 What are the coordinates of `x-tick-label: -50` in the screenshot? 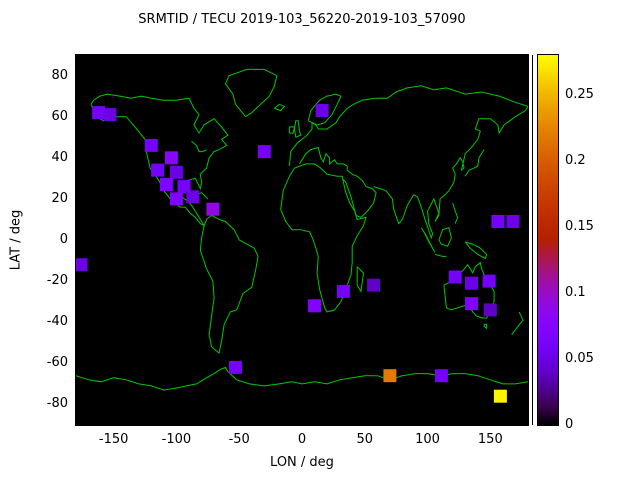 It's located at (239, 439).